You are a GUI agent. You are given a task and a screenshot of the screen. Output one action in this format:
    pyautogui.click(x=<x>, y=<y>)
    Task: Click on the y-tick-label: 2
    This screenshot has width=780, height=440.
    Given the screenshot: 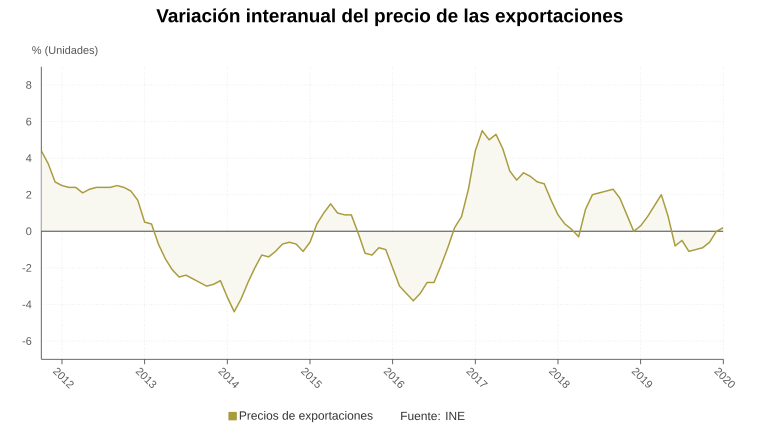 What is the action you would take?
    pyautogui.click(x=29, y=194)
    